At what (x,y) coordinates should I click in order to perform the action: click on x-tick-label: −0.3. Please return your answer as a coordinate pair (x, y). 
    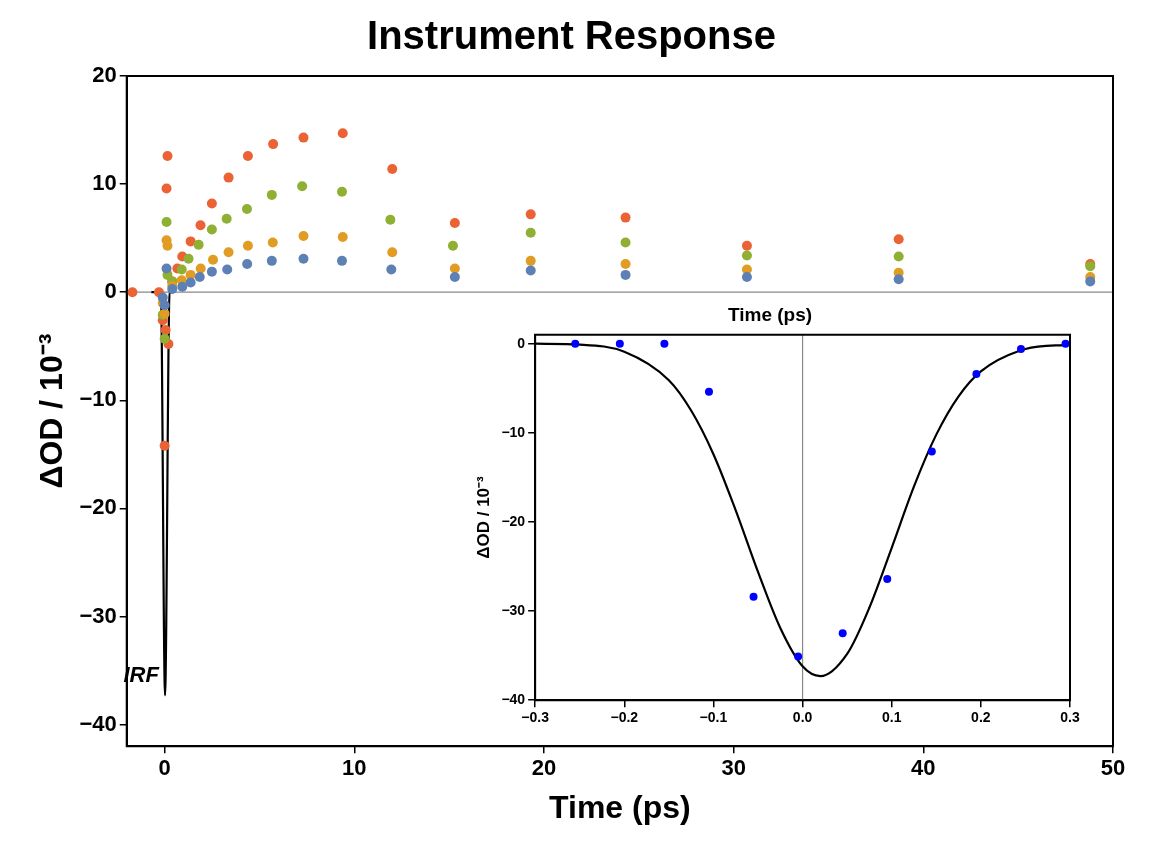
    Looking at the image, I should click on (535, 717).